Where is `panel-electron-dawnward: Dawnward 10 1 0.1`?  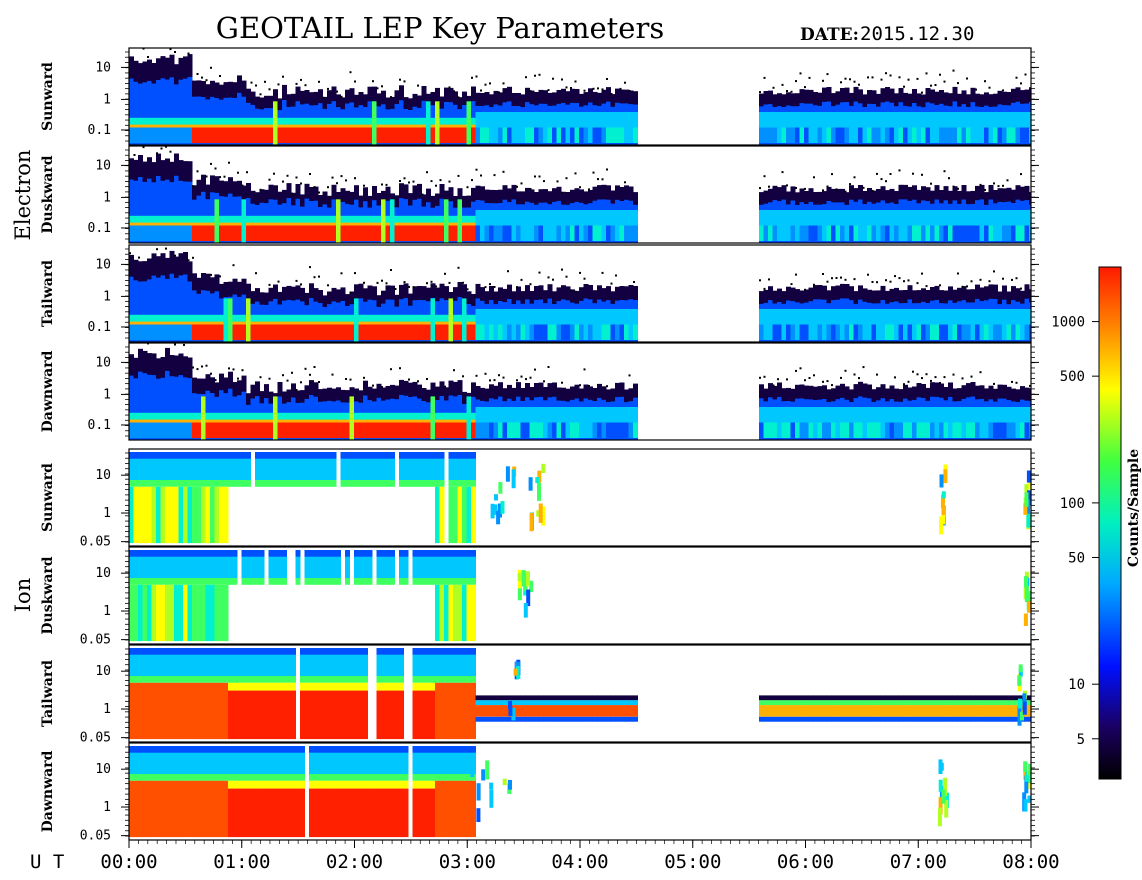 panel-electron-dawnward: Dawnward 10 1 0.1 is located at coordinates (539, 391).